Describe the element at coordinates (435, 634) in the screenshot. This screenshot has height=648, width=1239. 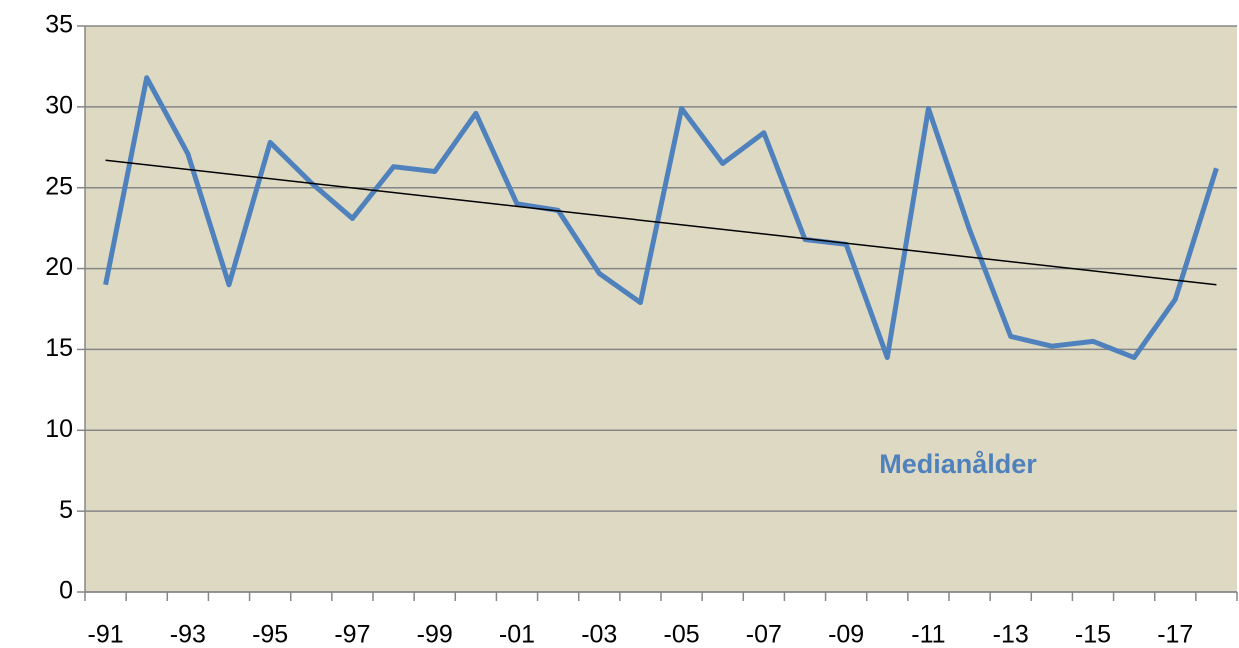
I see `x-tick-label: -99` at that location.